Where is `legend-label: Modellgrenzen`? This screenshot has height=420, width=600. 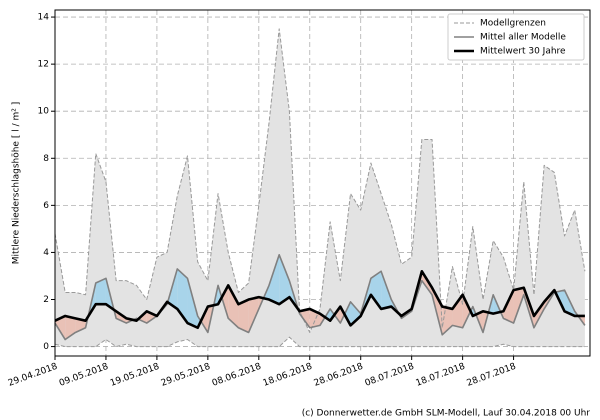 legend-label: Modellgrenzen is located at coordinates (513, 24).